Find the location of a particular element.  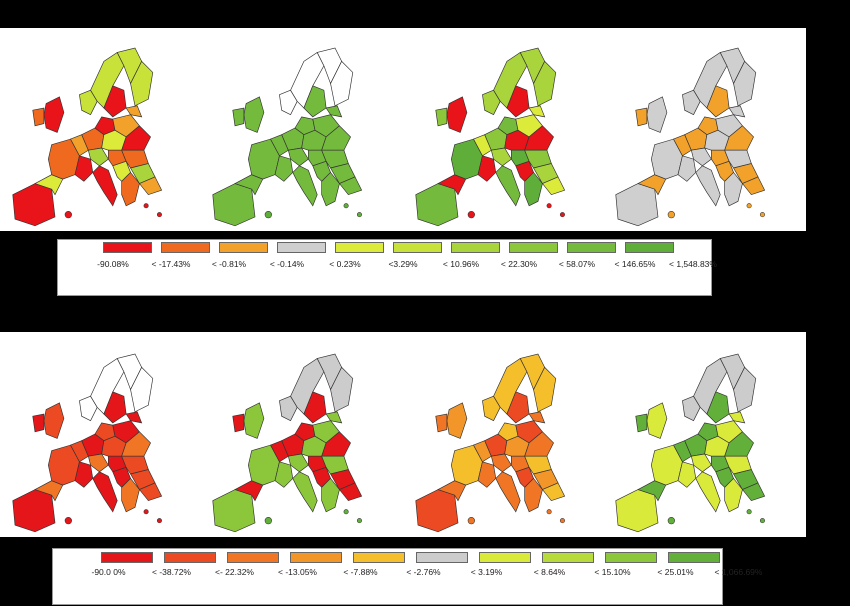

legend-label: -90.0 0% is located at coordinates (108, 572).